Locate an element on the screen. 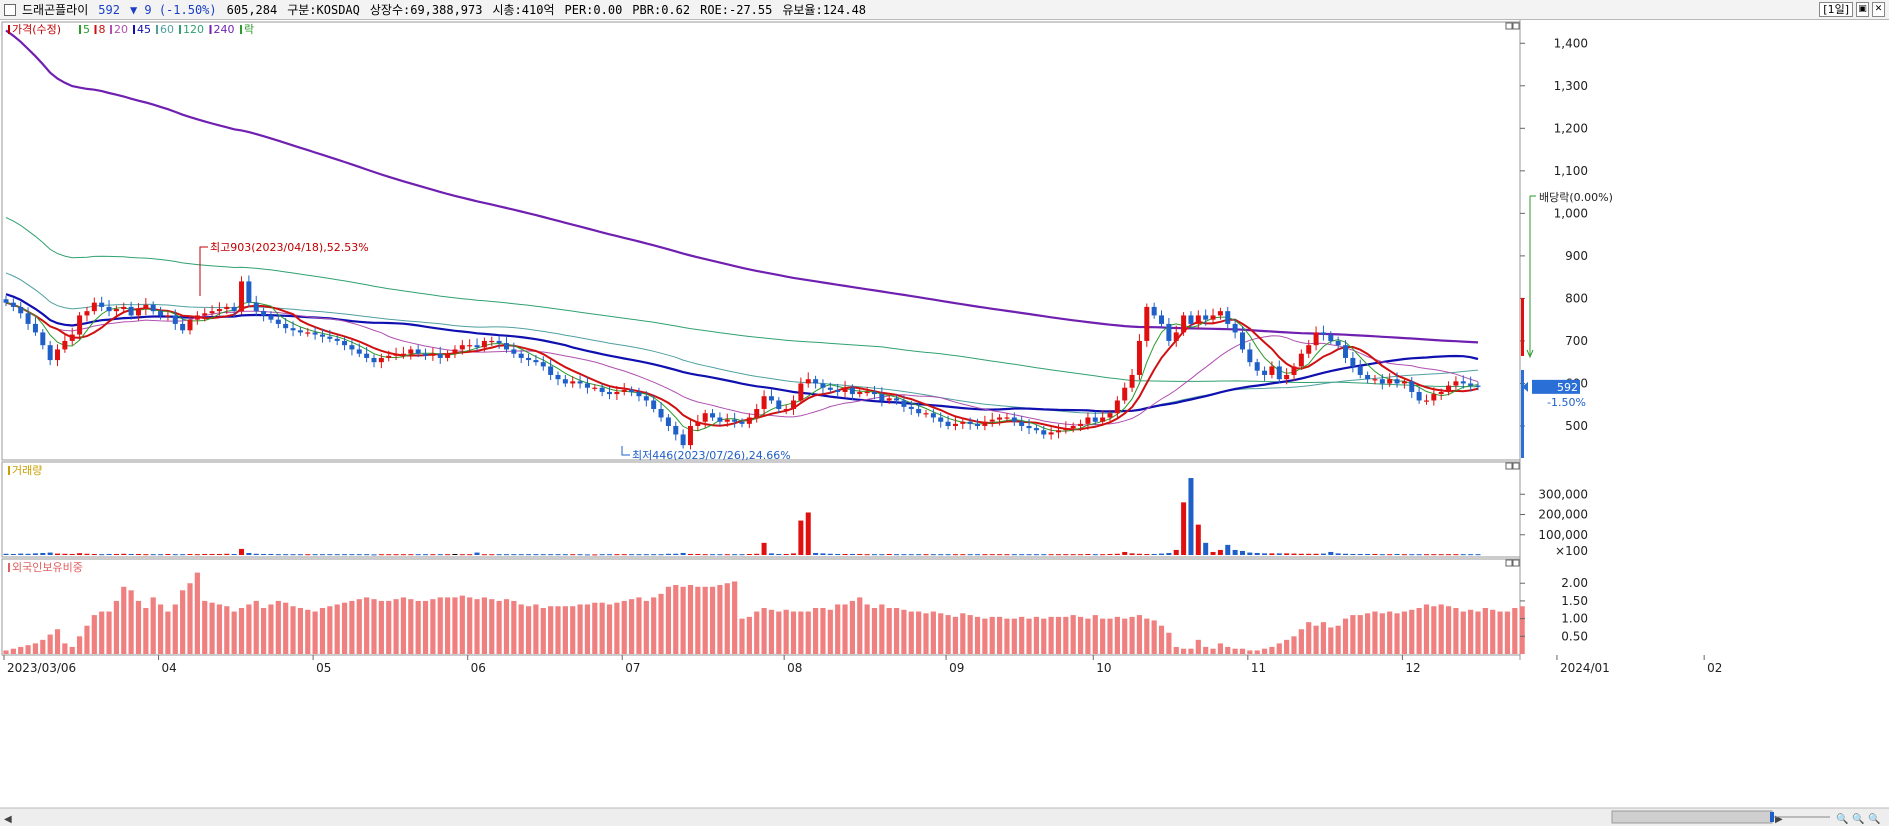 This screenshot has height=826, width=1889. select-checkbox is located at coordinates (10, 9).